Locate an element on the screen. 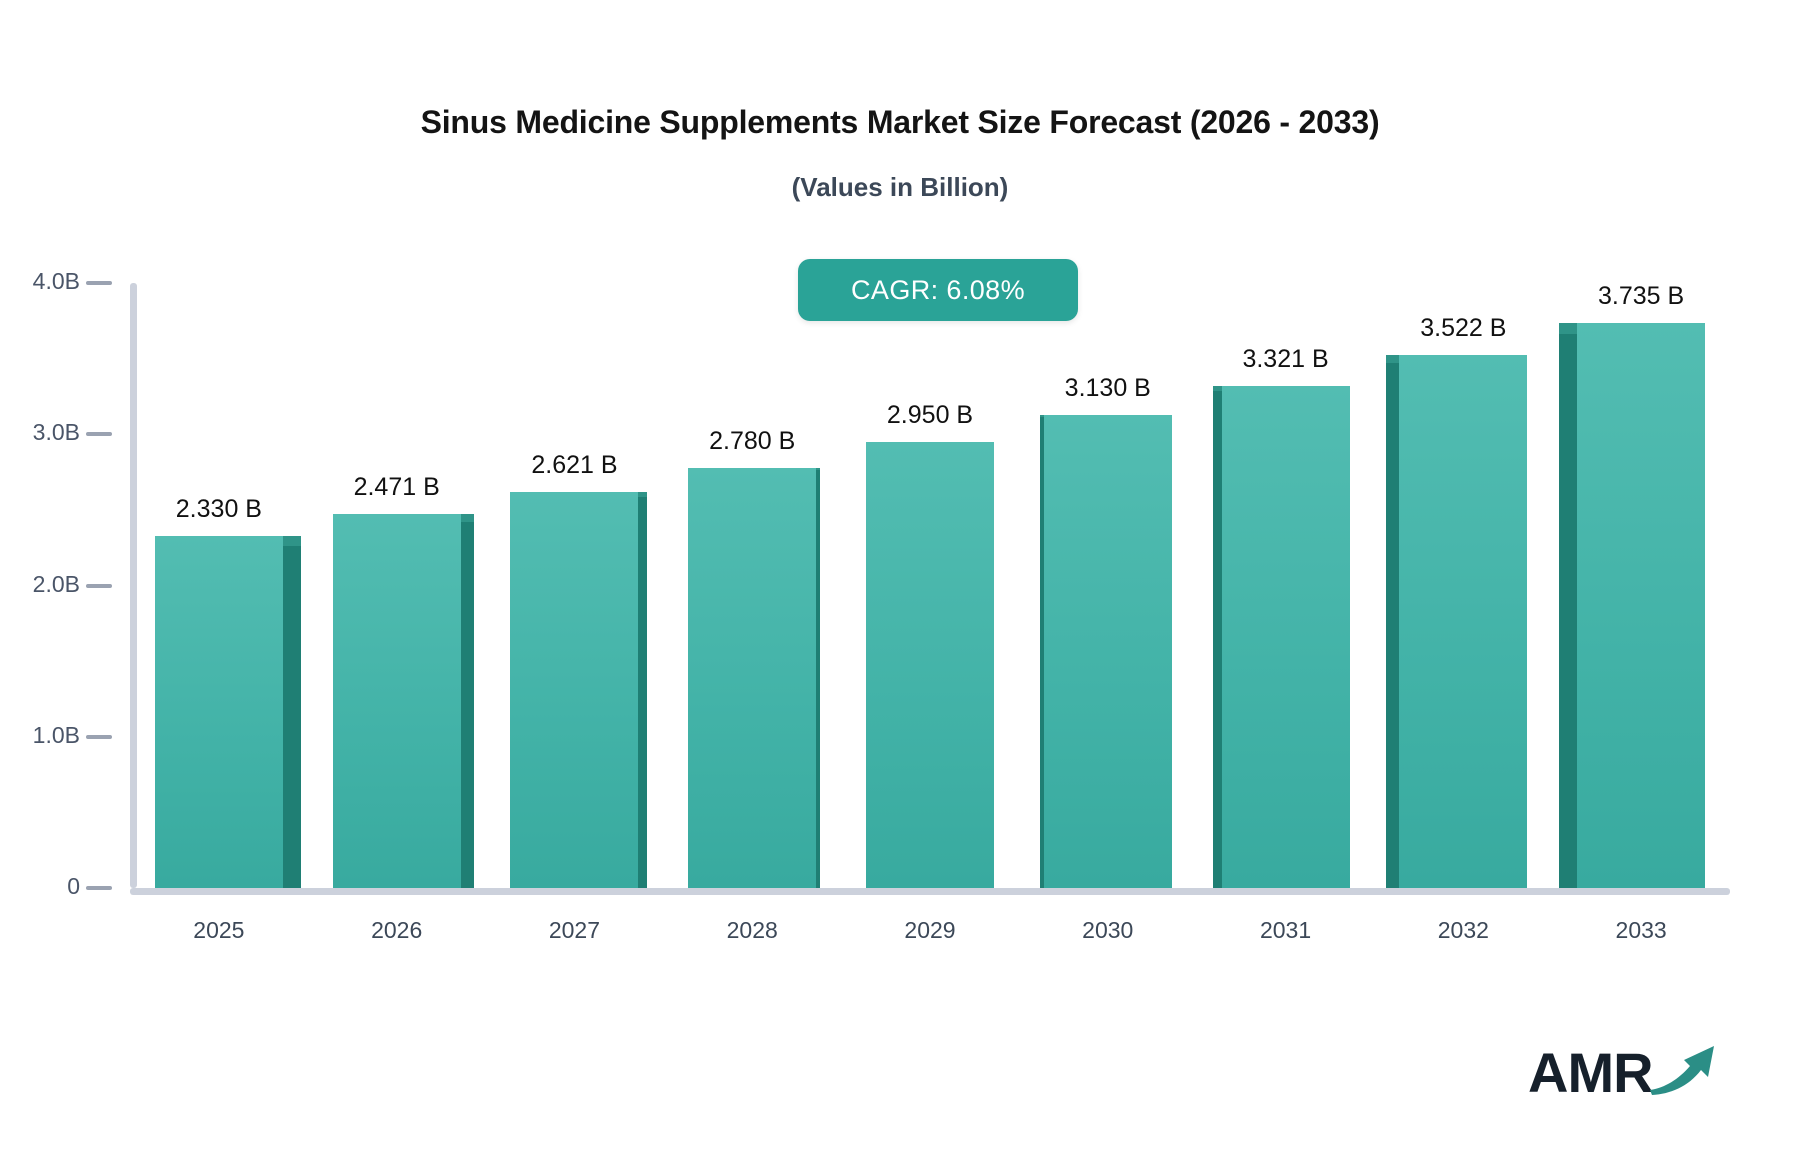  y-axis-tick-label: 4.0B is located at coordinates (56, 281).